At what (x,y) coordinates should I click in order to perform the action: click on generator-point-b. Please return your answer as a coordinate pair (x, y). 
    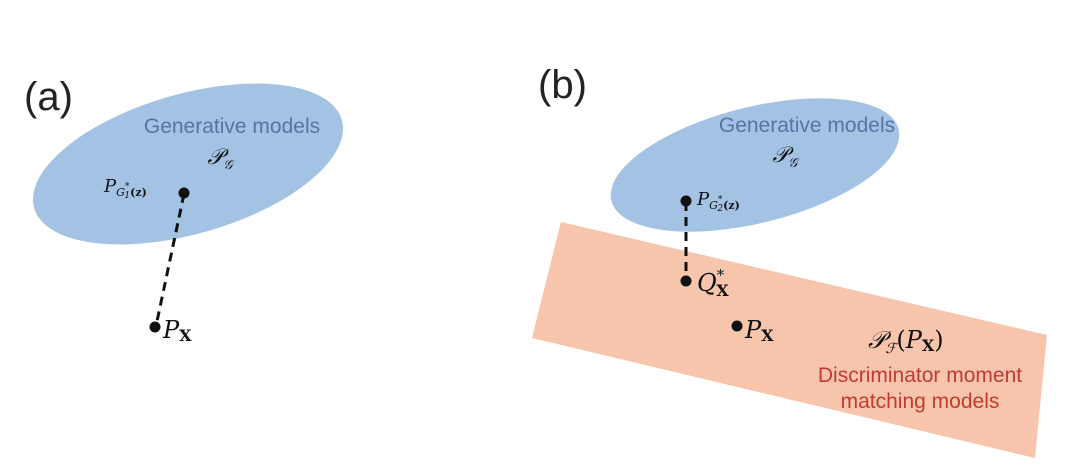
    Looking at the image, I should click on (686, 201).